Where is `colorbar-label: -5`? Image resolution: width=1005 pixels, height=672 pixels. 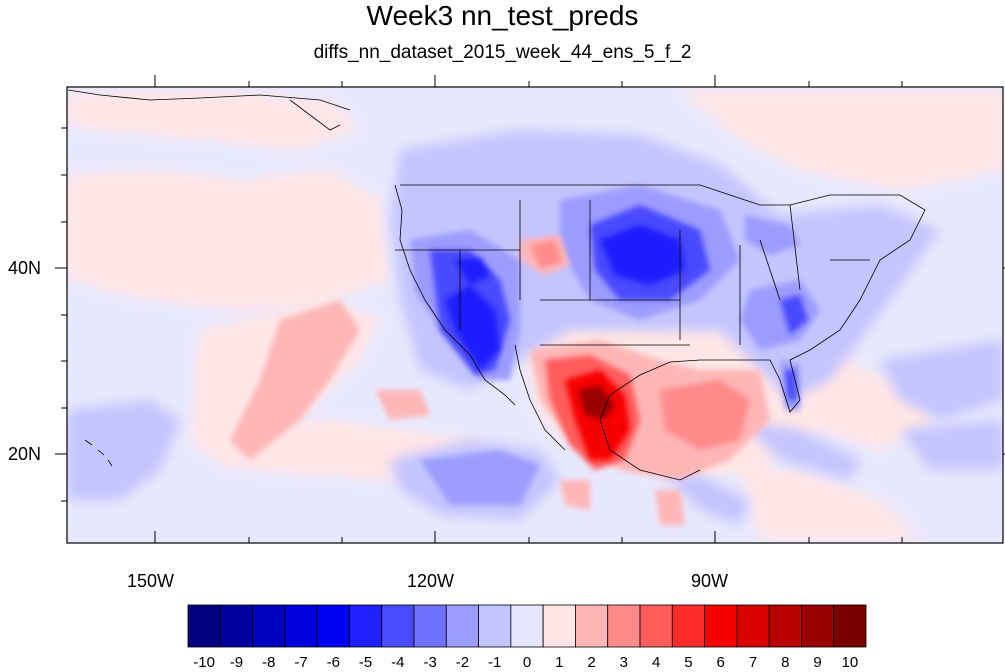 colorbar-label: -5 is located at coordinates (365, 662).